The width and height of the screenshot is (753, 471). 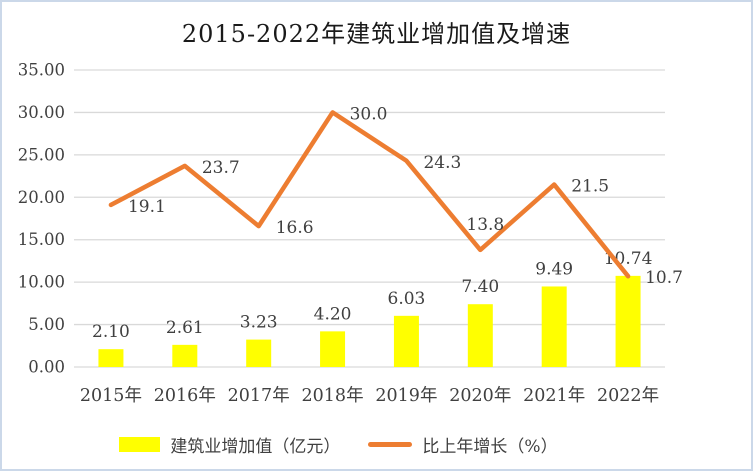 I want to click on legend-bar-swatch-icon, so click(x=140, y=444).